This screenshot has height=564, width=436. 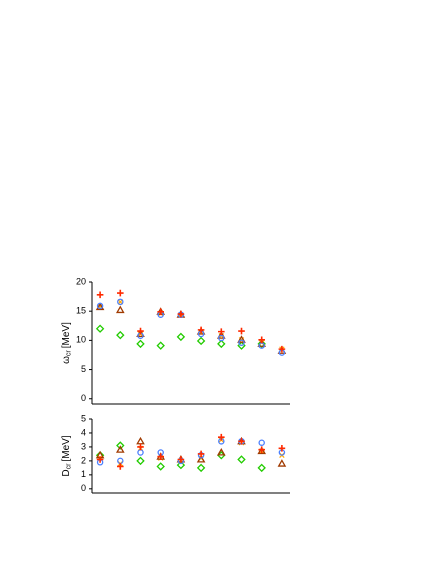 I want to click on y-tick-label: 2, so click(x=83, y=460).